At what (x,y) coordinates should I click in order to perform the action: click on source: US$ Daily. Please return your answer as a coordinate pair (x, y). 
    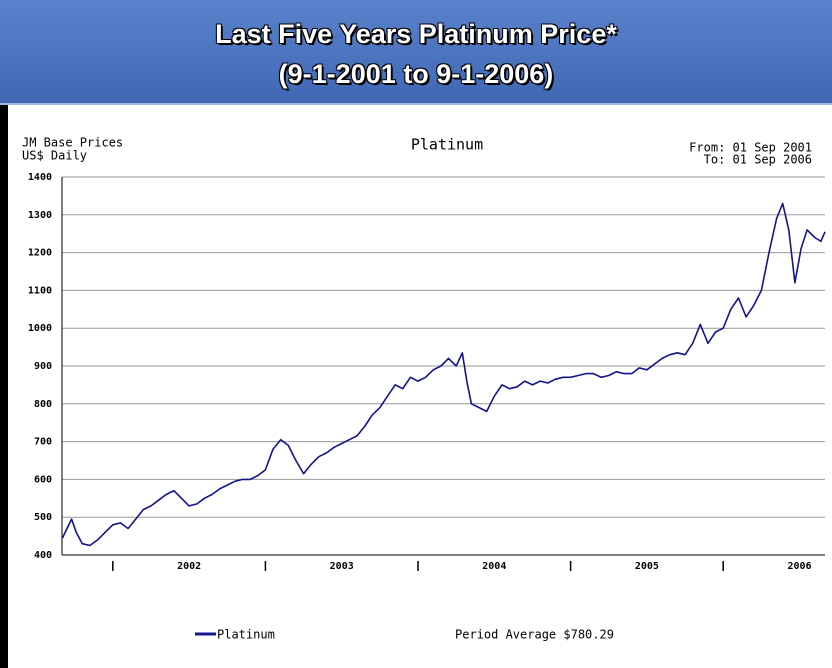
    Looking at the image, I should click on (54, 156).